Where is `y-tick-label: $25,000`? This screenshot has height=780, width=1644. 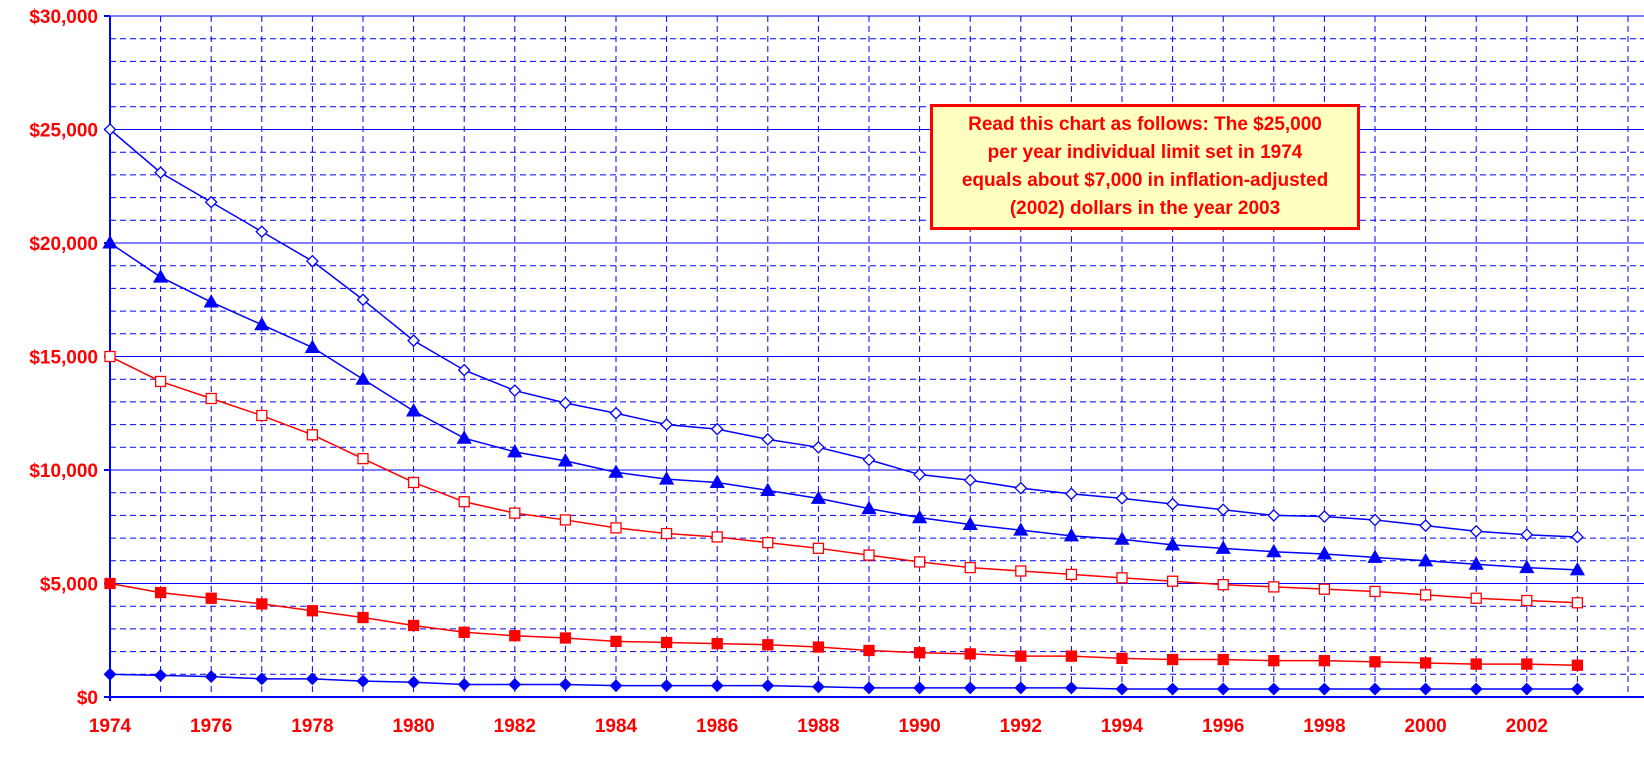 y-tick-label: $25,000 is located at coordinates (63, 131).